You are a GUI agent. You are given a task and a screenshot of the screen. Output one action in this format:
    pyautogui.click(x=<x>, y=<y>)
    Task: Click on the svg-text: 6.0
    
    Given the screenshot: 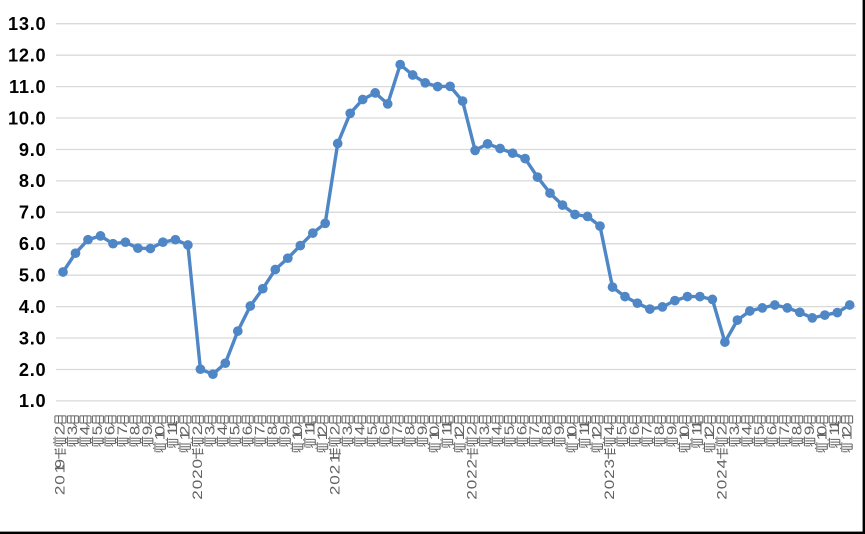 What is the action you would take?
    pyautogui.click(x=33, y=244)
    